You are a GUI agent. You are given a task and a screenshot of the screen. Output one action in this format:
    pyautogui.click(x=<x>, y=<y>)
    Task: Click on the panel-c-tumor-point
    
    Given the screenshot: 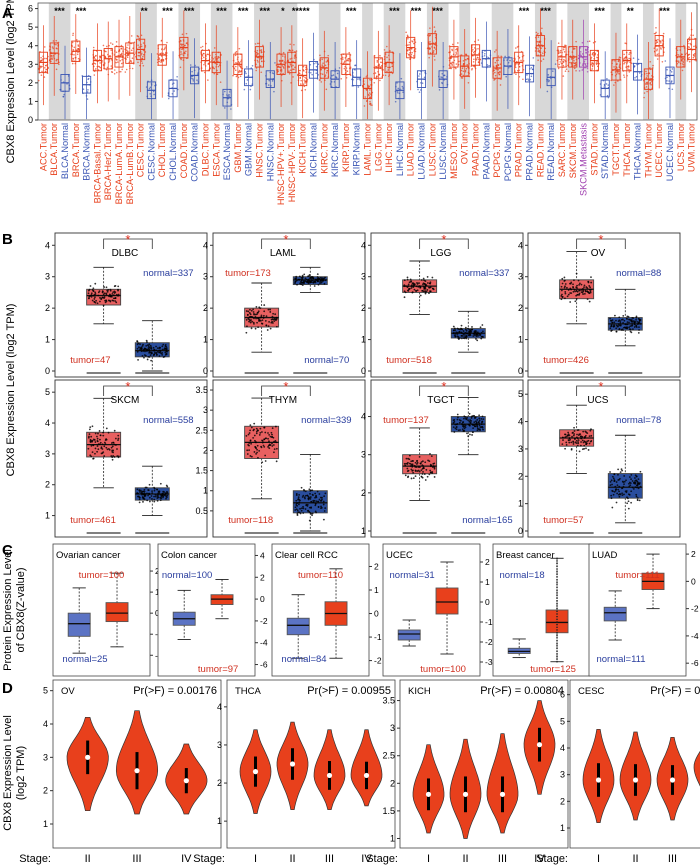 What is the action you would take?
    pyautogui.click(x=557, y=653)
    